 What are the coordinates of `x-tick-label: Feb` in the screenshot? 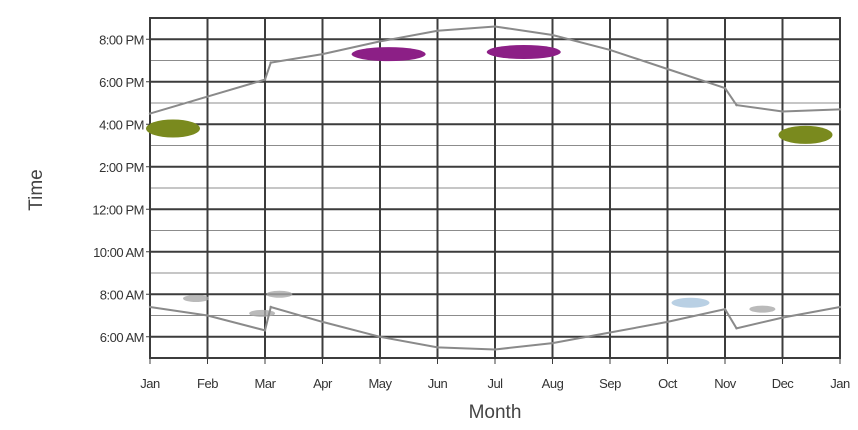 It's located at (207, 383).